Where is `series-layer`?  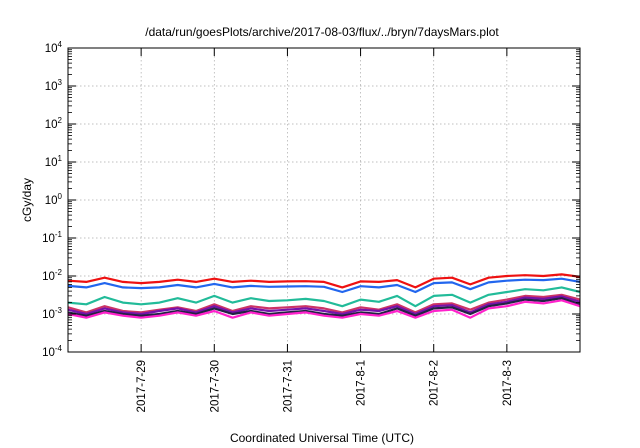 series-layer is located at coordinates (324, 296).